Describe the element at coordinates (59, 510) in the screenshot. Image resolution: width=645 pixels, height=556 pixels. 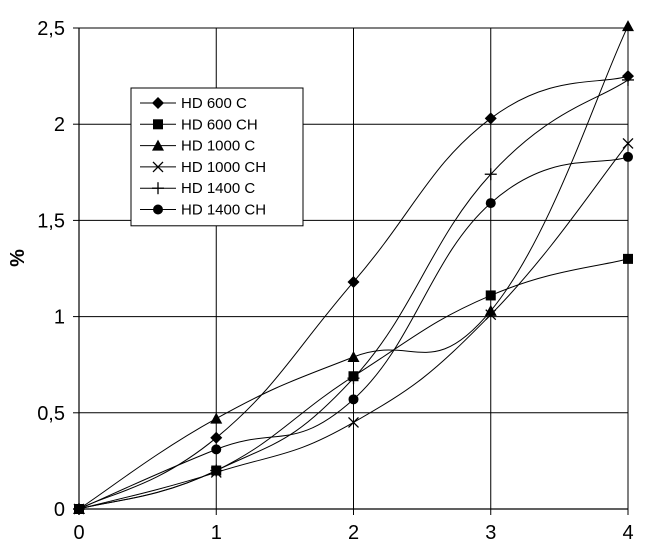
I see `y-tick-label: 0` at that location.